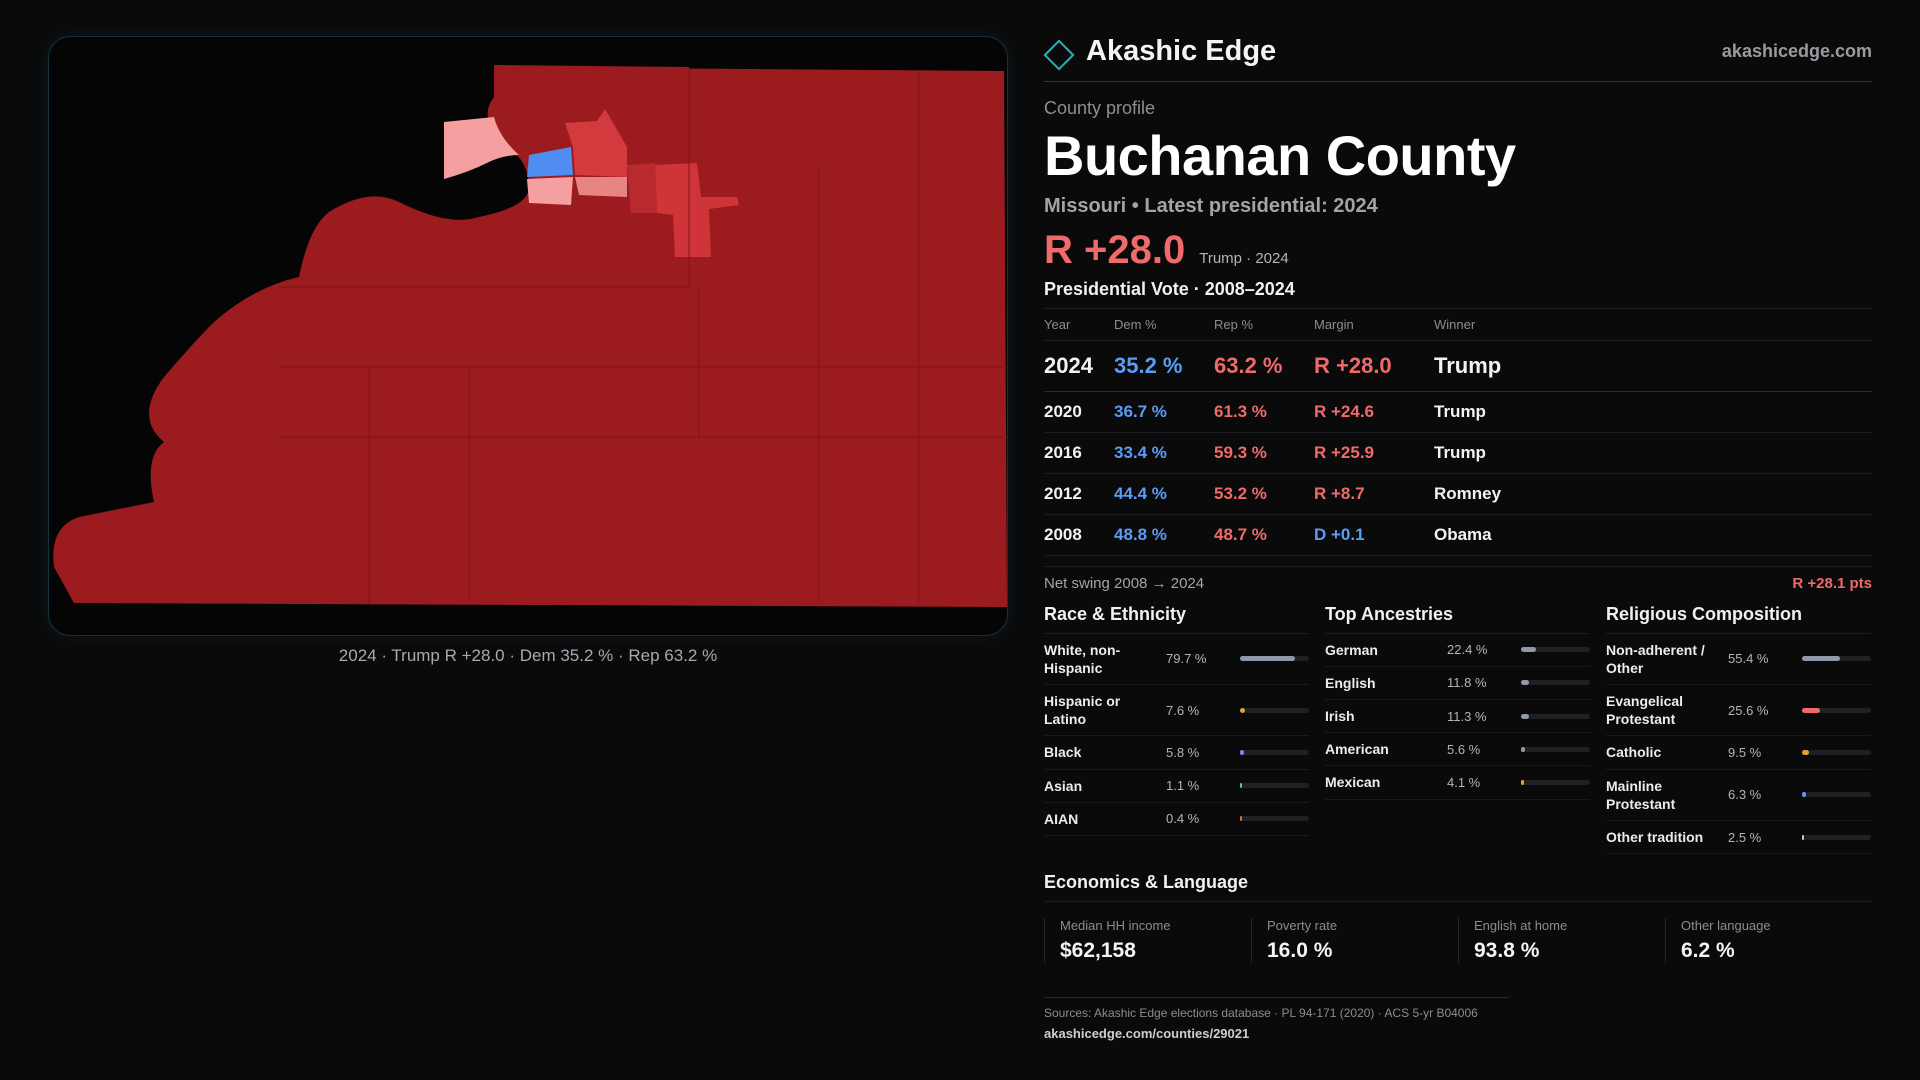  I want to click on table-row: 2008 48.8 % 48.7 % D +0.1 Obama, so click(1458, 535).